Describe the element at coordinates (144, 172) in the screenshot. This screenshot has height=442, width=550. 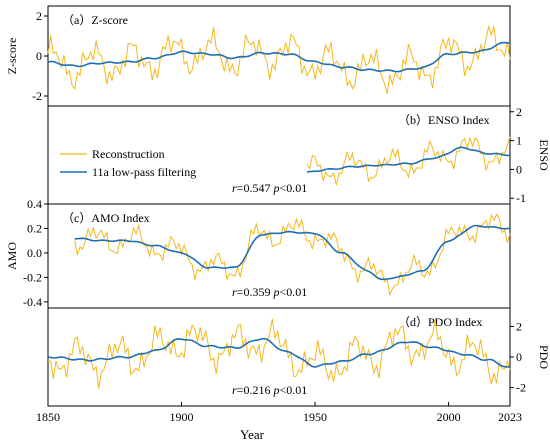
I see `legend-label-filtered: 11a low-pass filtering` at that location.